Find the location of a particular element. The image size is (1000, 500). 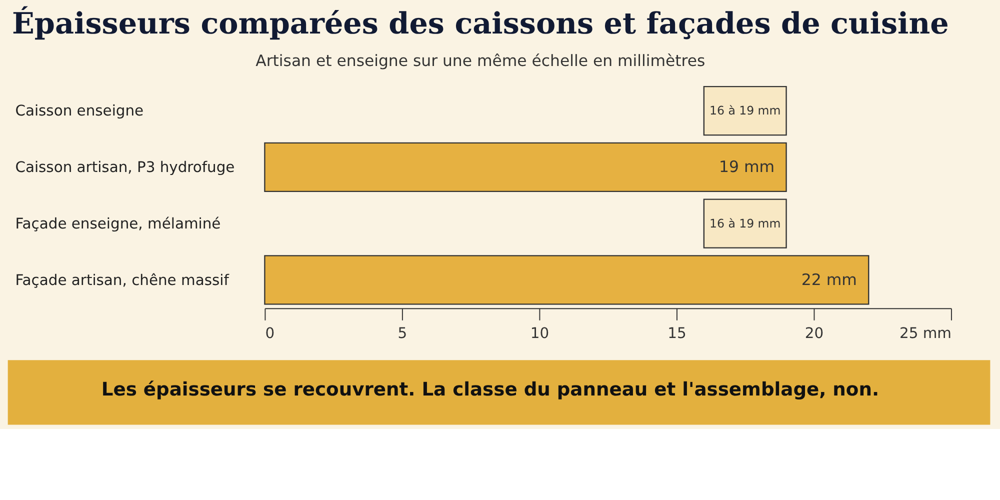

chart-title: Épaisseurs comparées des caissons et façades de cuisine is located at coordinates (480, 23).